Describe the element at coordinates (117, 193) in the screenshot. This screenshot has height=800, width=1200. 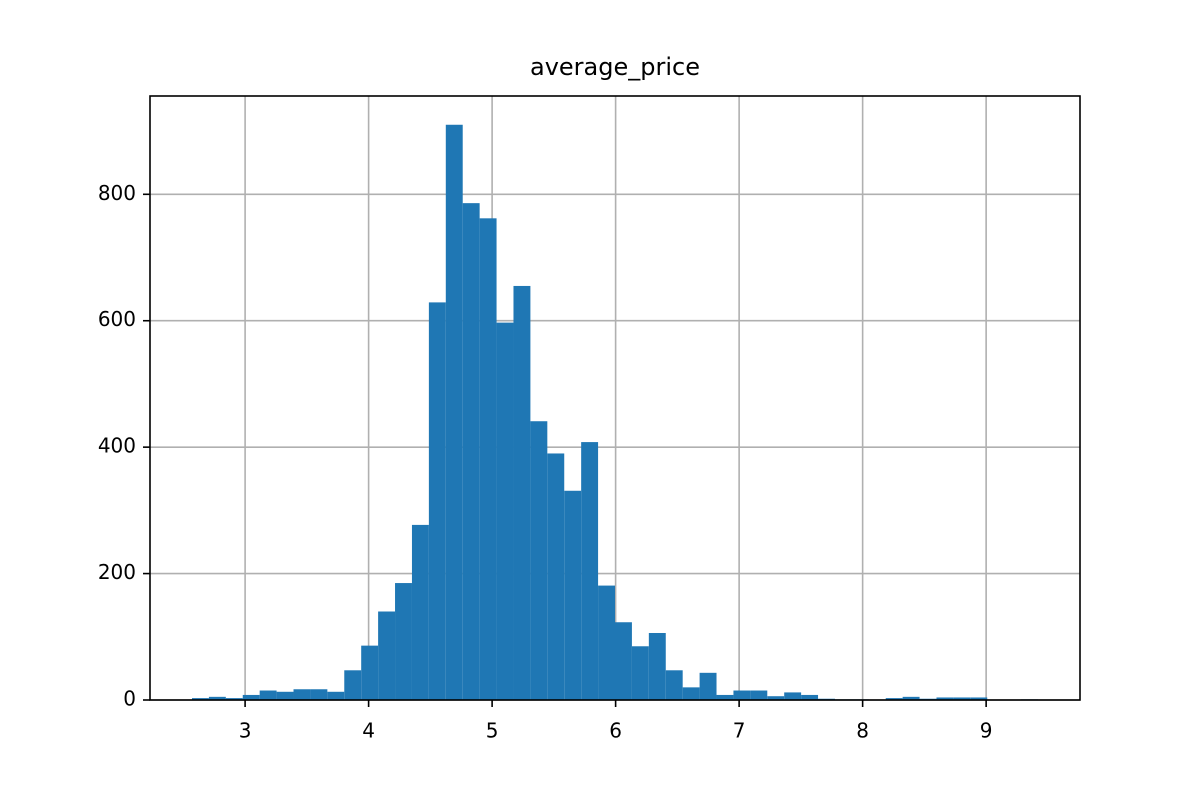
I see `y-tick-label: 800` at that location.